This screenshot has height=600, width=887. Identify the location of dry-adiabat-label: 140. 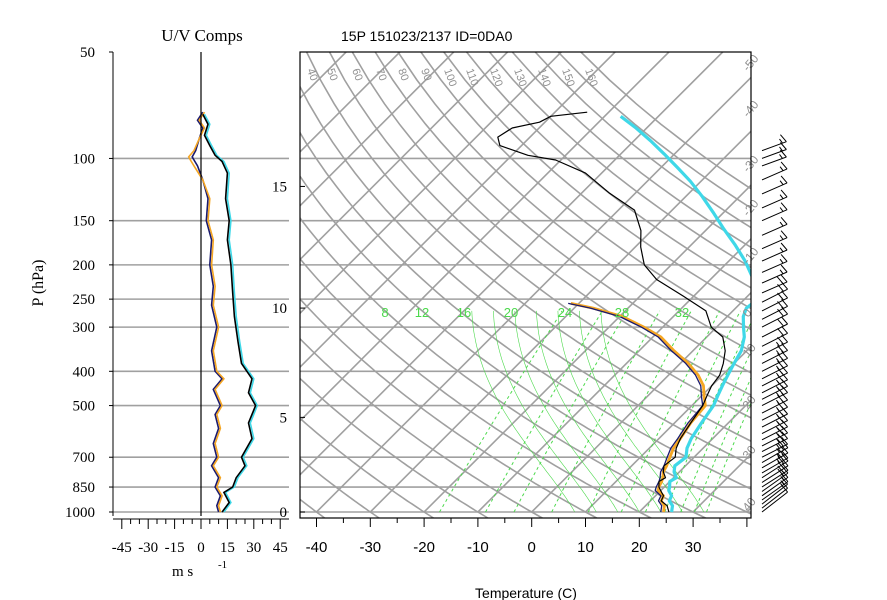
(544, 77).